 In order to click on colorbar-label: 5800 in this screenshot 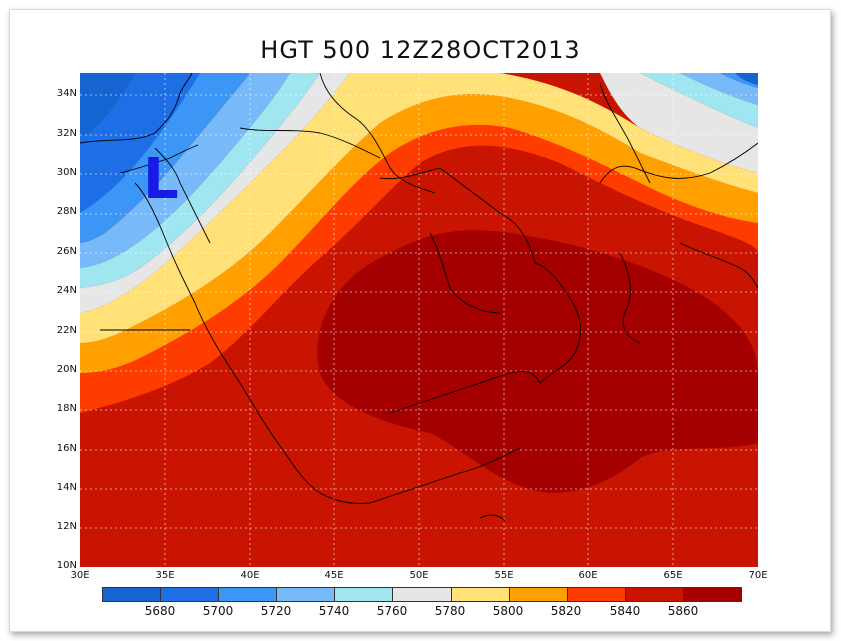, I will do `click(508, 611)`.